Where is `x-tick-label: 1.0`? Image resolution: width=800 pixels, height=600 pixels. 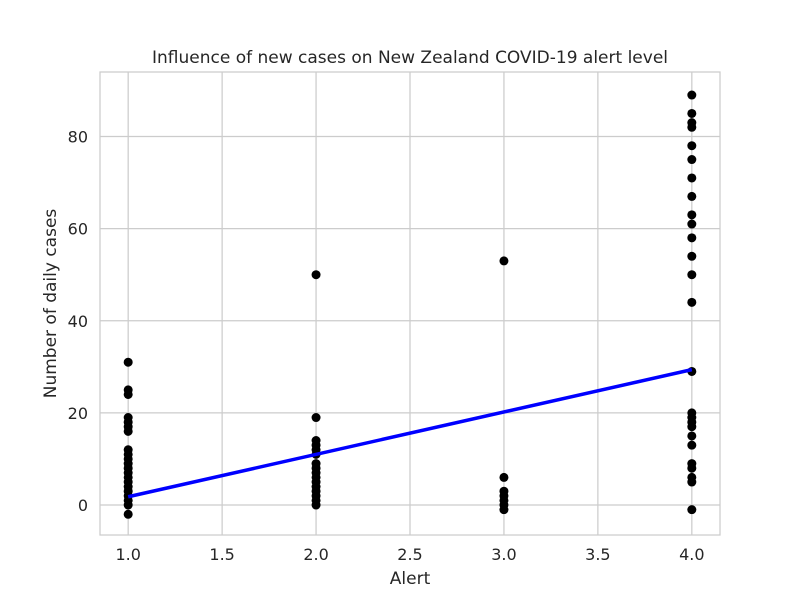 x-tick-label: 1.0 is located at coordinates (127, 554).